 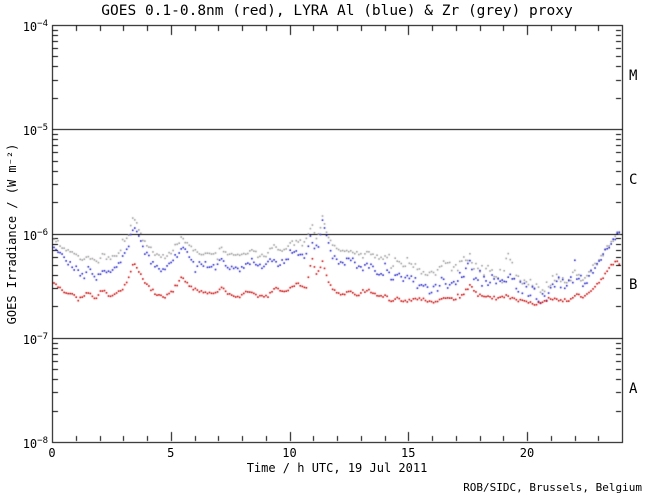 I want to click on y-tick-label: 10⁻⁷, so click(x=35, y=339).